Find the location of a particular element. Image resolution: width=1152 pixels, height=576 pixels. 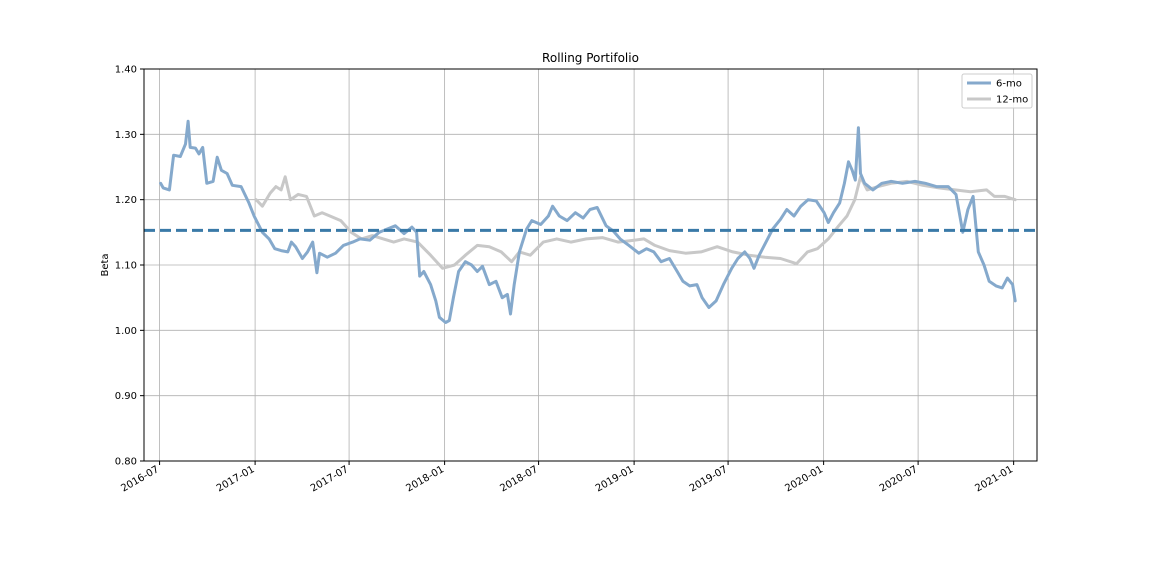

y-axis-label: Beta is located at coordinates (105, 264).